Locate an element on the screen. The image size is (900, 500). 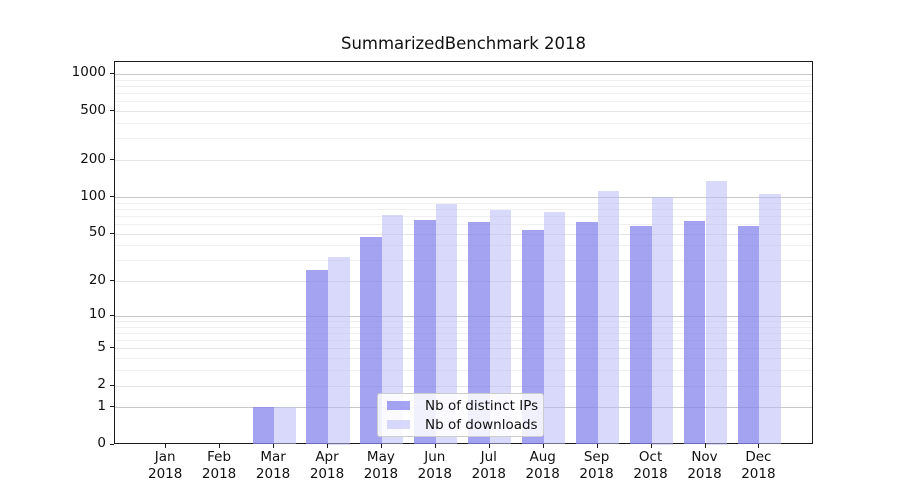
x-tick-label: Jul 2018 is located at coordinates (488, 465).